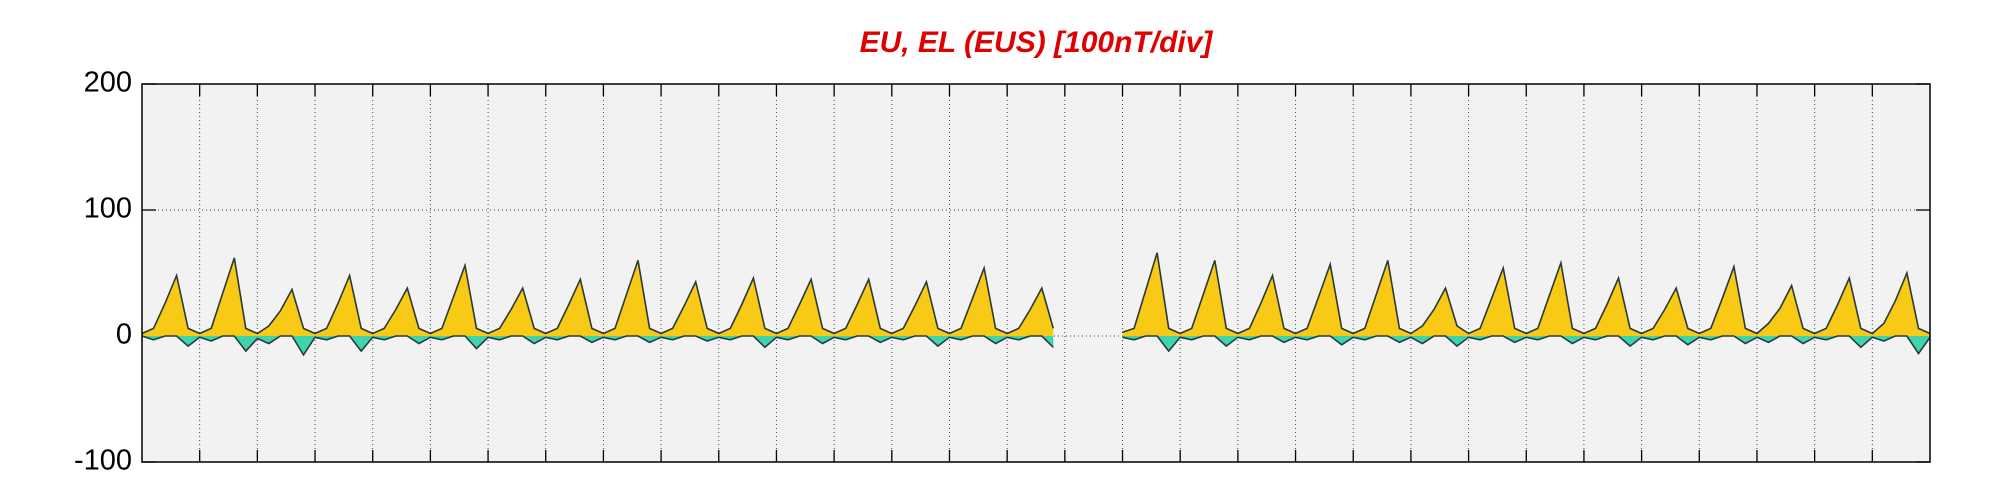 Image resolution: width=2001 pixels, height=500 pixels. Describe the element at coordinates (108, 83) in the screenshot. I see `y-tick-label: 200` at that location.